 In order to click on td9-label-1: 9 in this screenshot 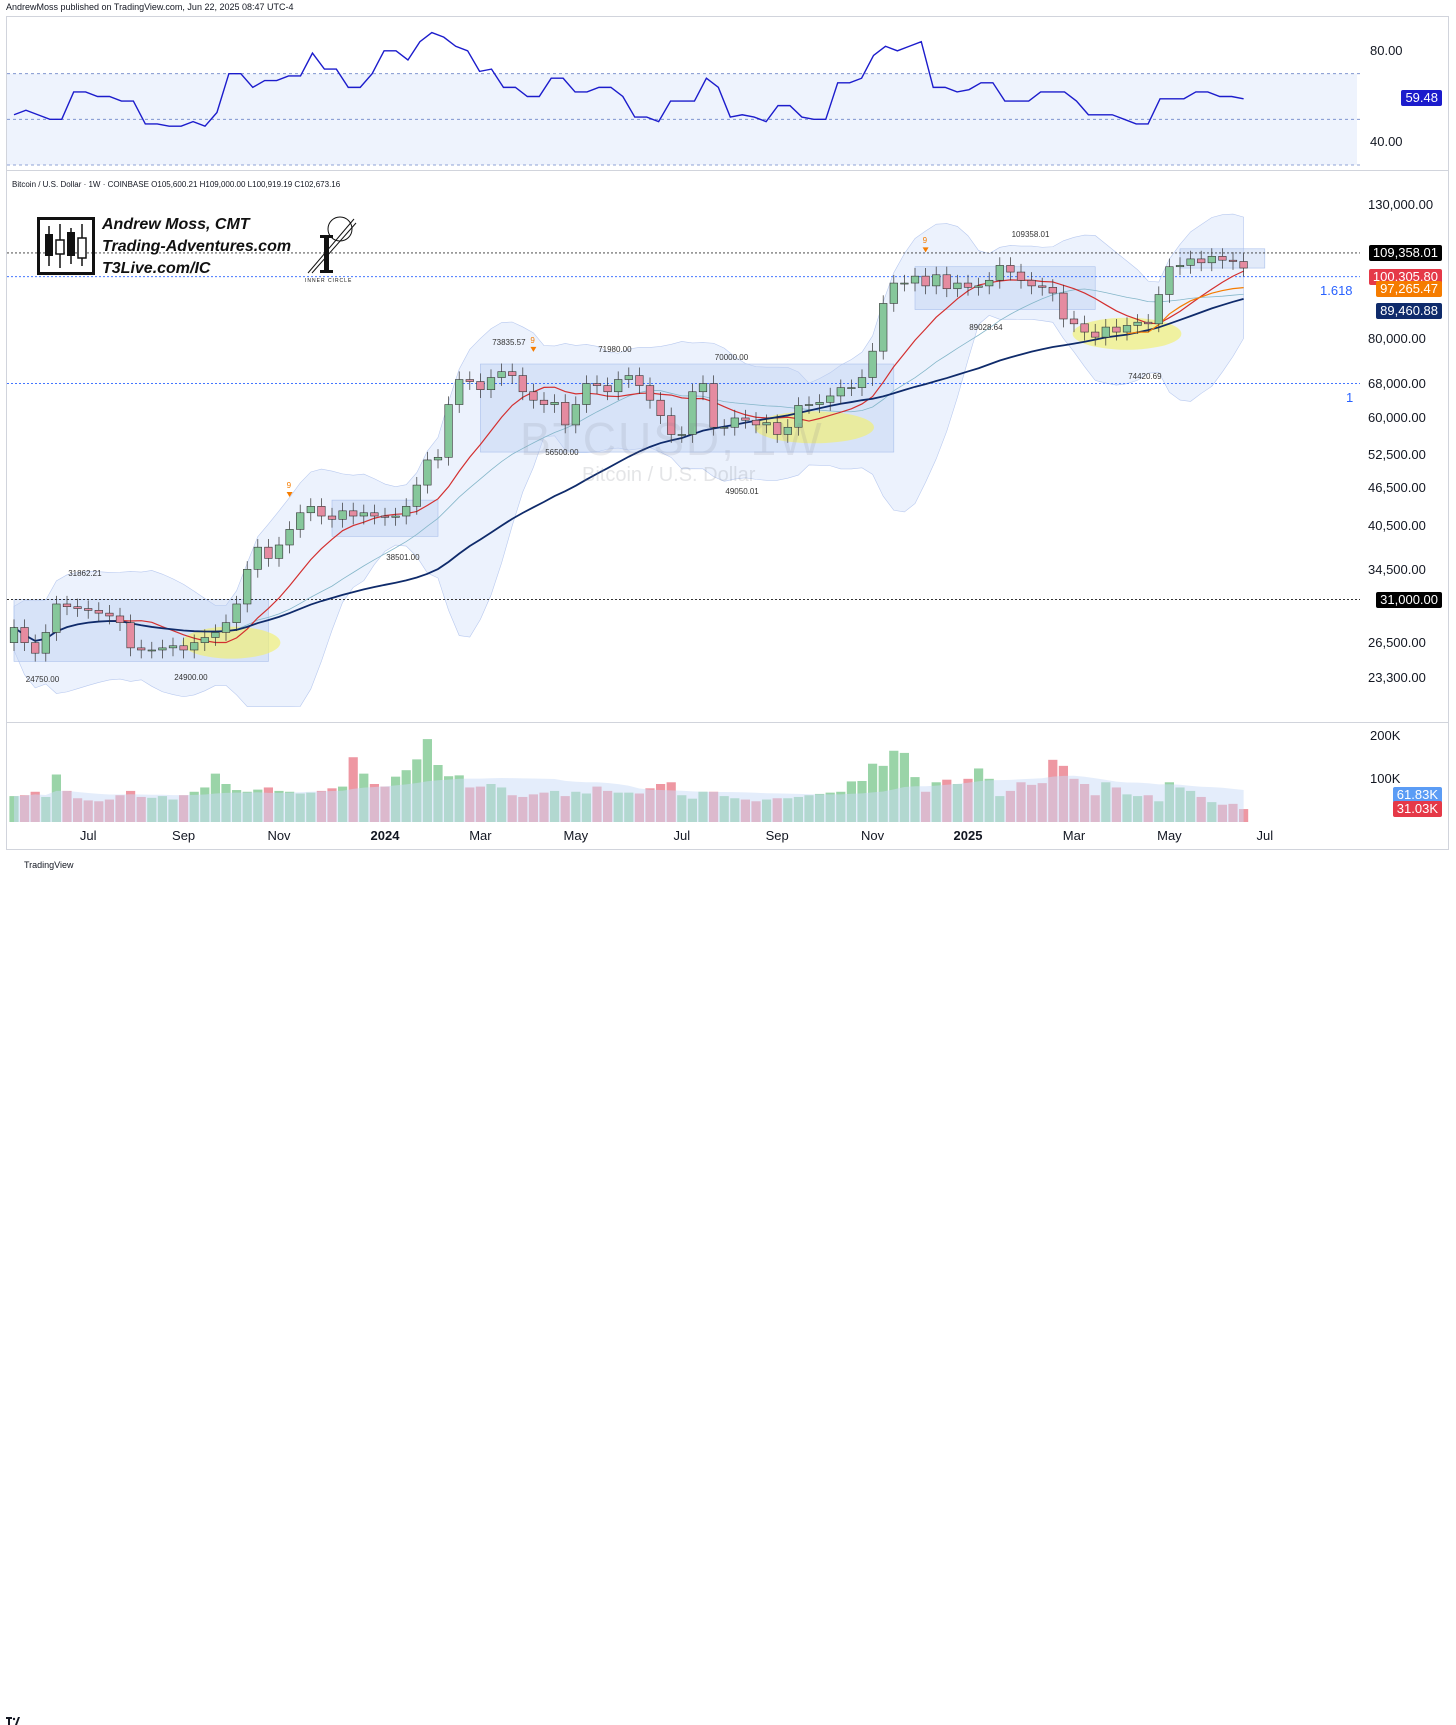, I will do `click(532, 340)`.